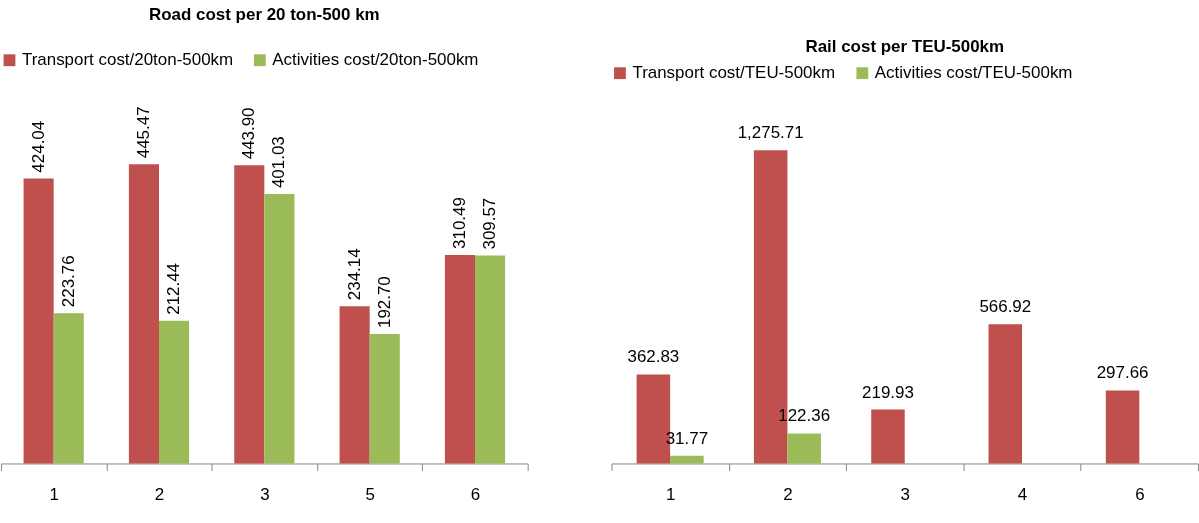 This screenshot has height=523, width=1199. What do you see at coordinates (973, 73) in the screenshot?
I see `legend-label: Activities cost/TEU-500km` at bounding box center [973, 73].